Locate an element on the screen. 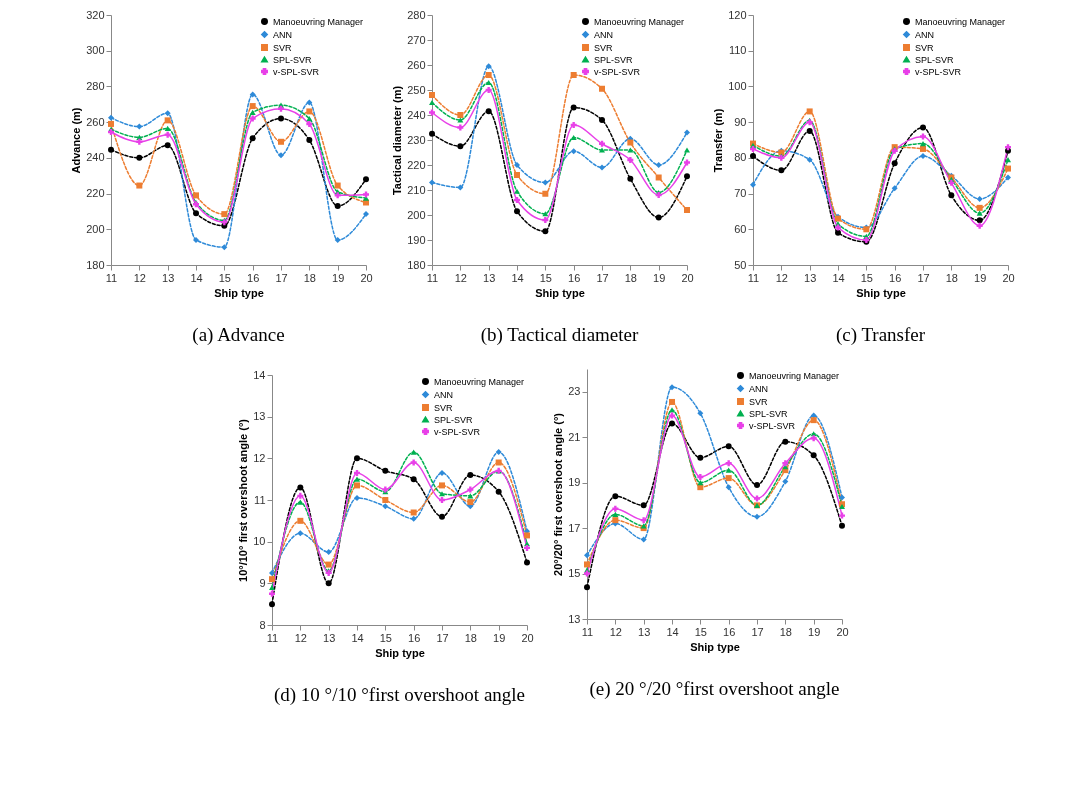 The width and height of the screenshot is (1085, 801). y-tick-label: 190 is located at coordinates (416, 239).